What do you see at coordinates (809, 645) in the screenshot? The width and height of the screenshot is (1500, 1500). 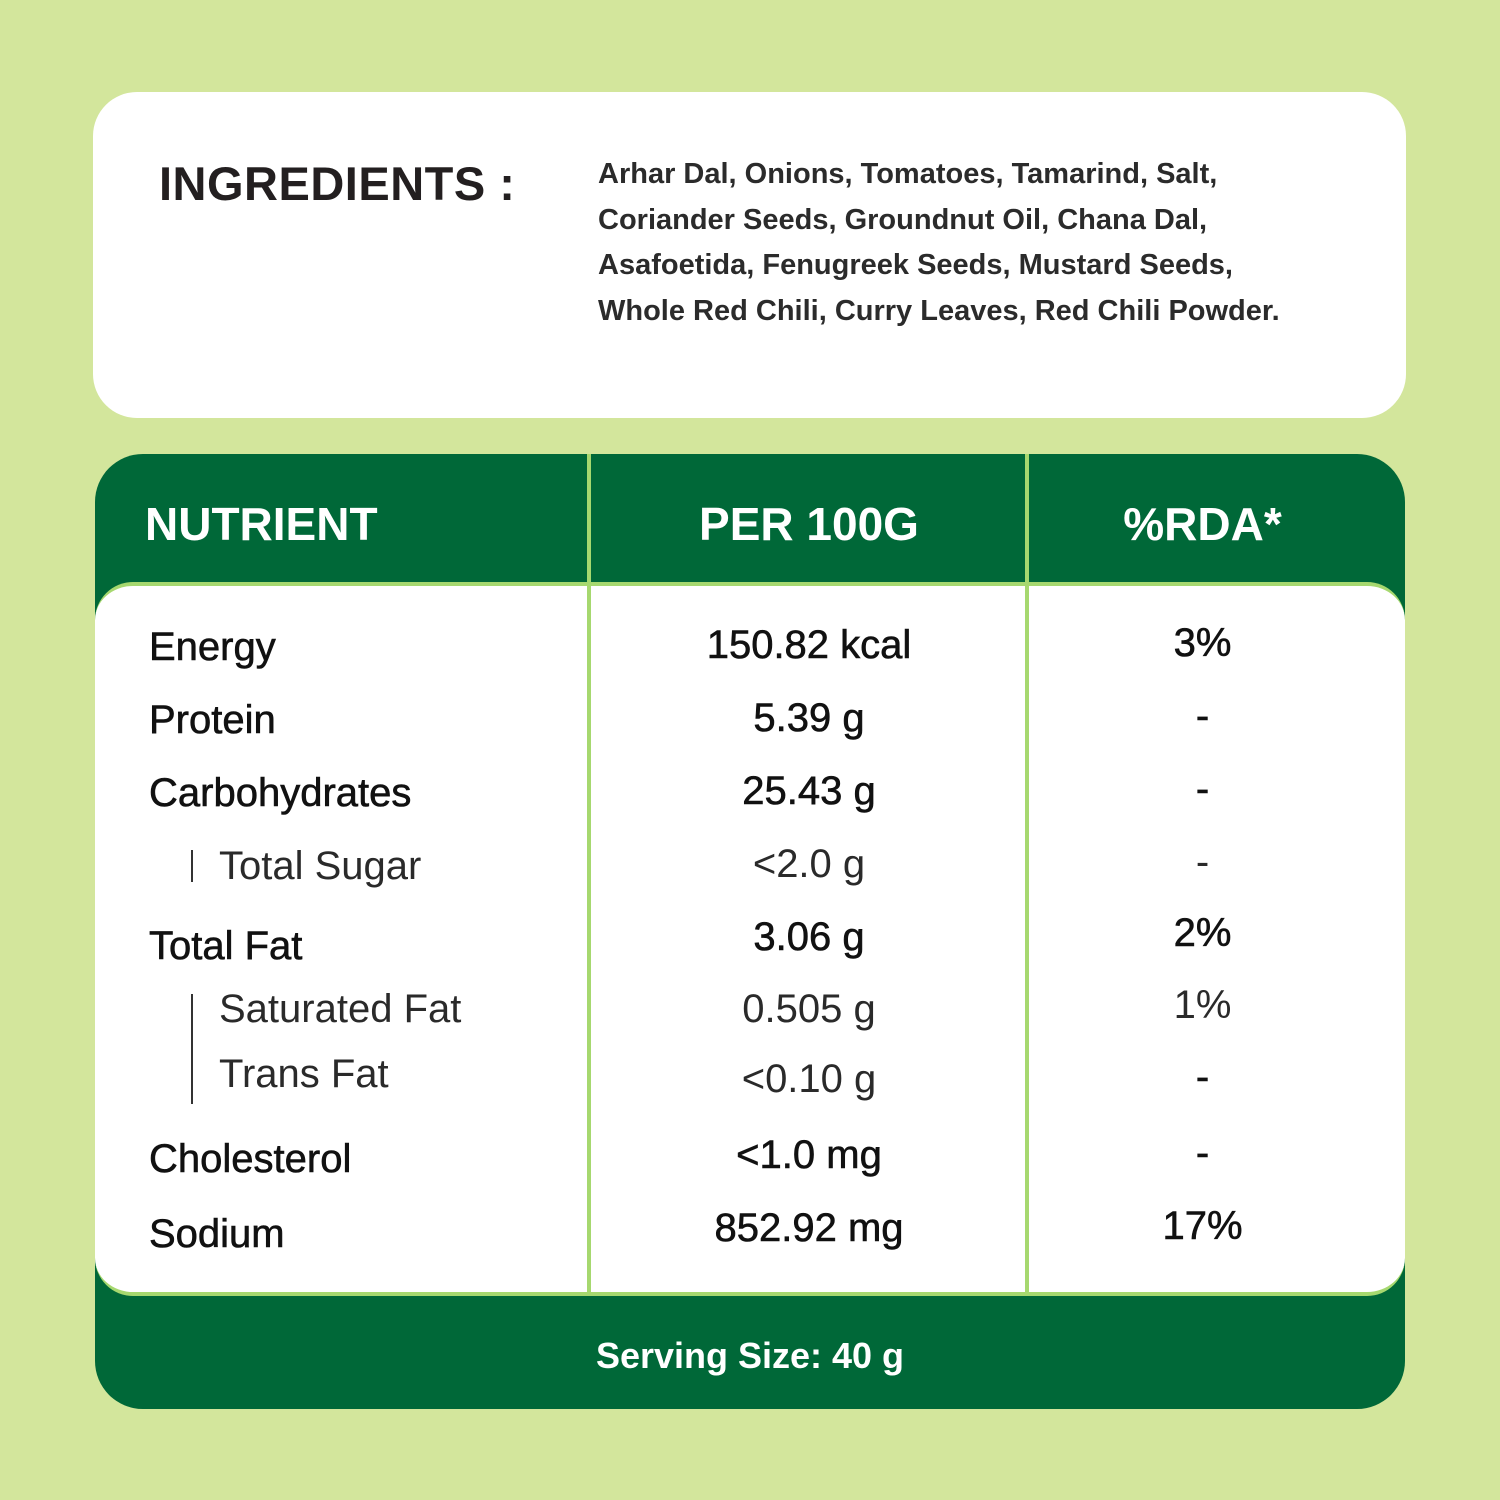 I see `row-value: 150.82 kcal` at bounding box center [809, 645].